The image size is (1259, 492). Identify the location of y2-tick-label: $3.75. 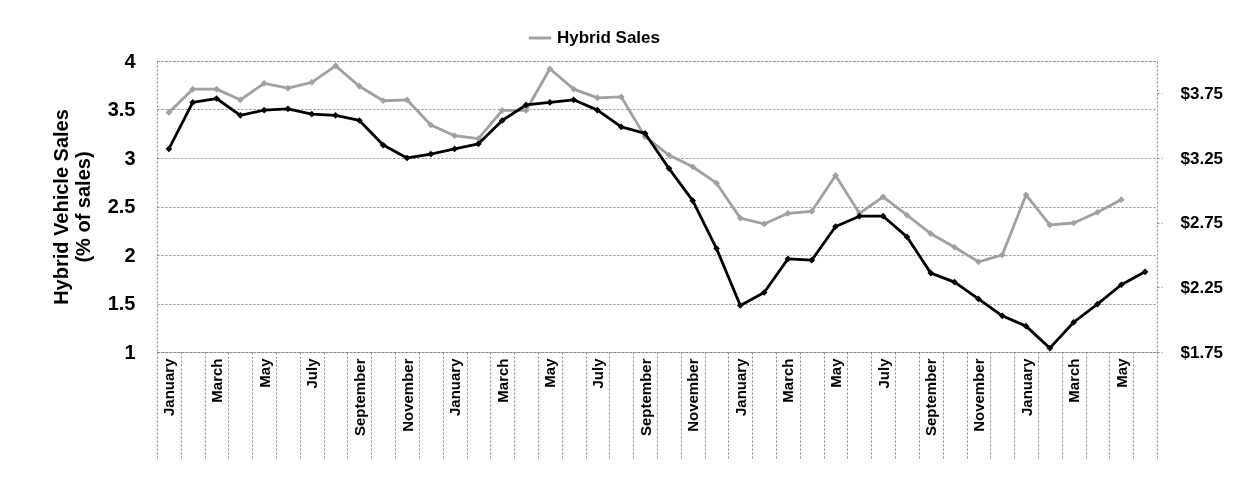
(1202, 93).